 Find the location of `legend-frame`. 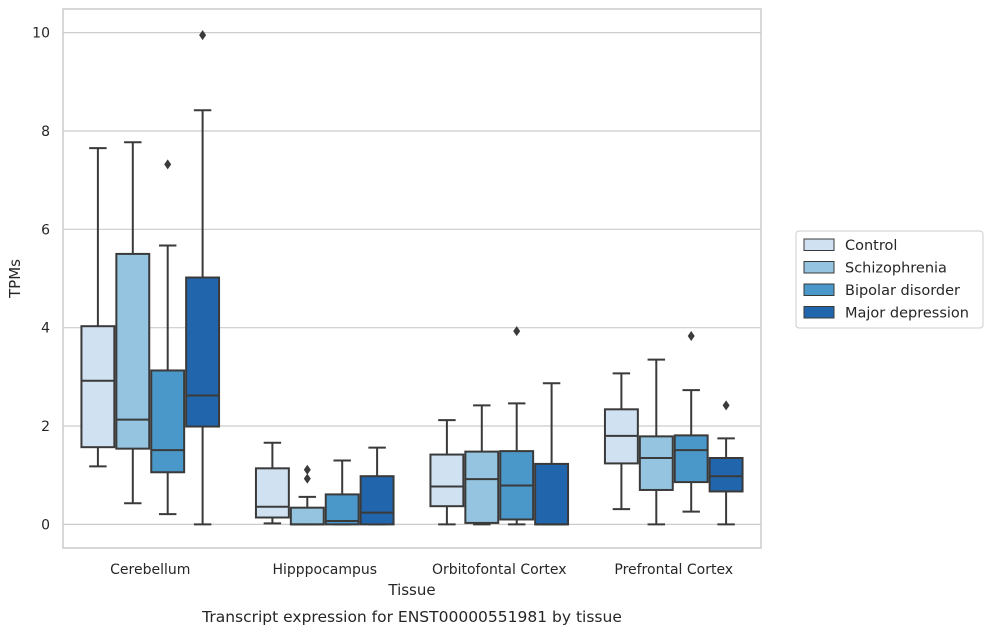

legend-frame is located at coordinates (889, 279).